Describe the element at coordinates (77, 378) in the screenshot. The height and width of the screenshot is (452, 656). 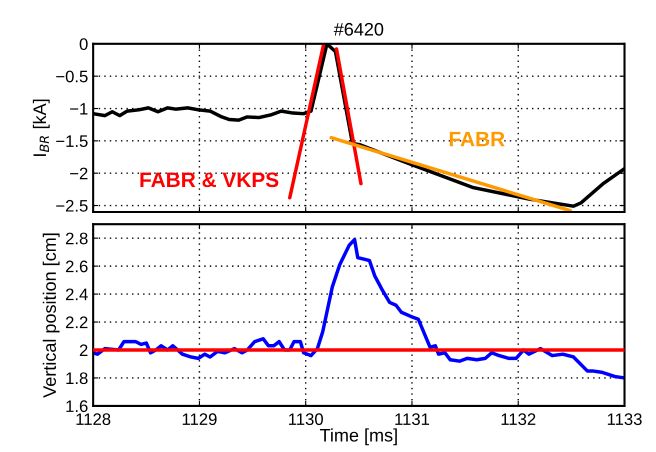
I see `y-tick-label: 1.8` at that location.